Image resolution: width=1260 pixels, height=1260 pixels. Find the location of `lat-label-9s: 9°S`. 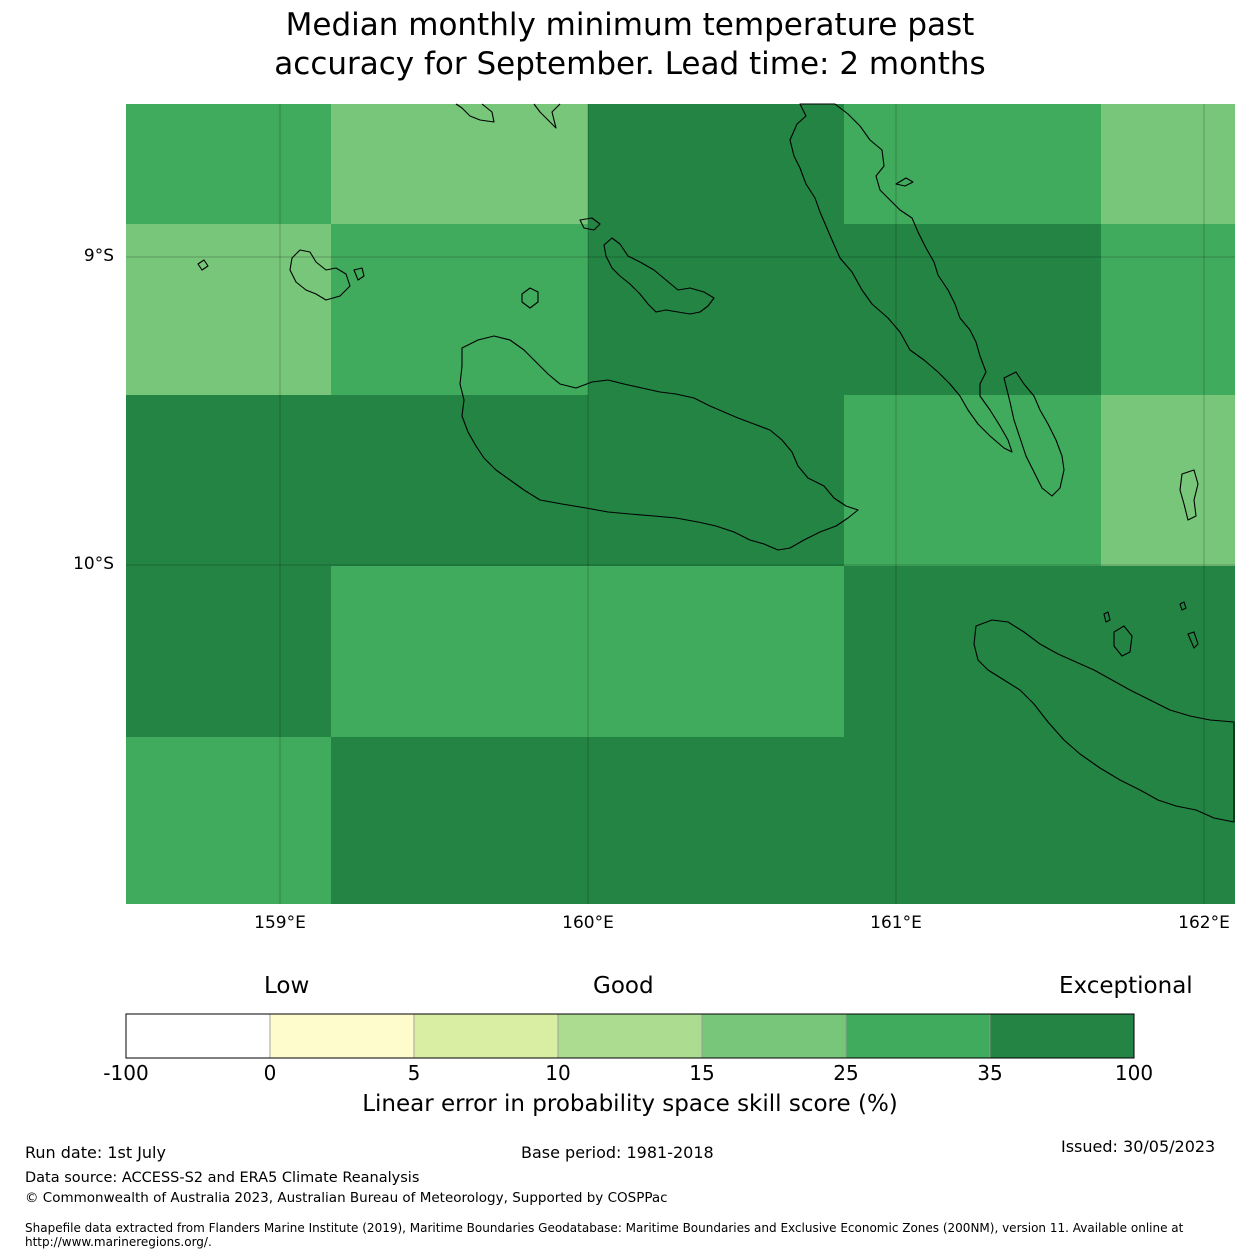

lat-label-9s: 9°S is located at coordinates (98, 256).